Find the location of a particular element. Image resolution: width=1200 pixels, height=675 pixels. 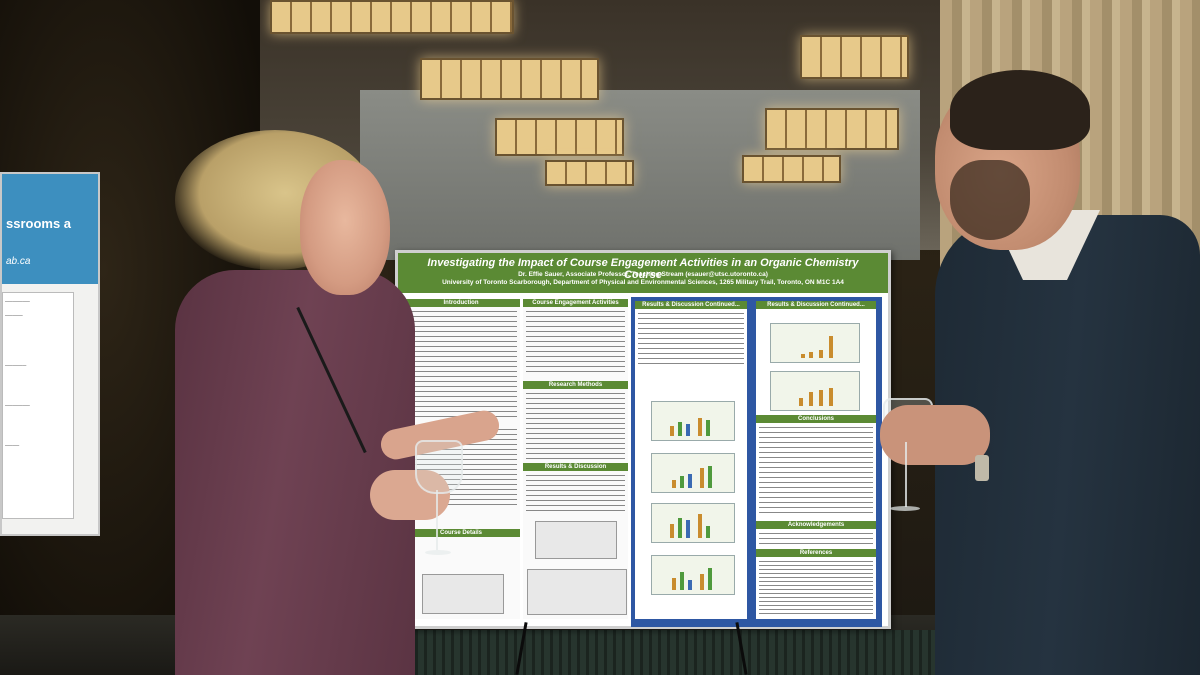

man-hand is located at coordinates (935, 435).